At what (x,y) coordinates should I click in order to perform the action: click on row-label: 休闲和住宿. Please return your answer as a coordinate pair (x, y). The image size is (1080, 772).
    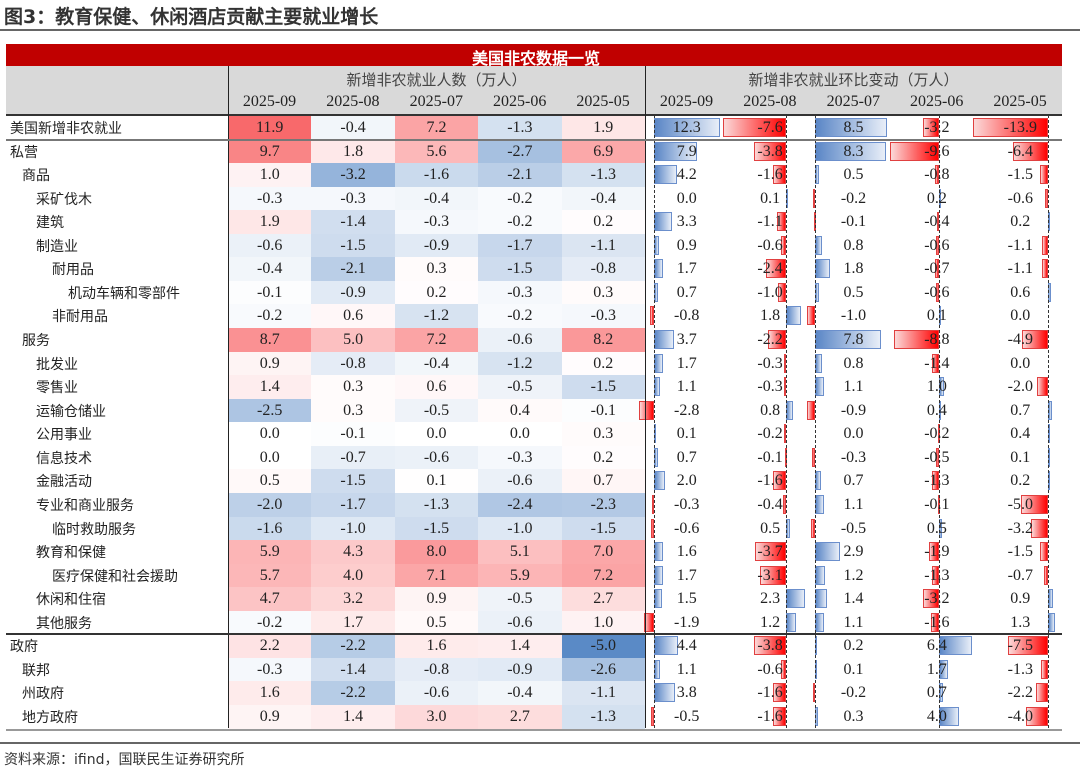
    Looking at the image, I should click on (71, 601).